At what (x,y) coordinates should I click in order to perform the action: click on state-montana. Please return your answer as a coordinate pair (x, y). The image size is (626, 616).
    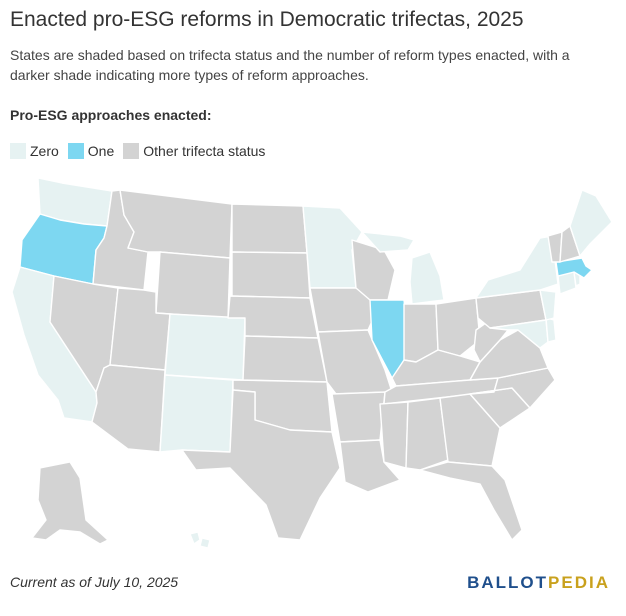
    Looking at the image, I should click on (176, 224).